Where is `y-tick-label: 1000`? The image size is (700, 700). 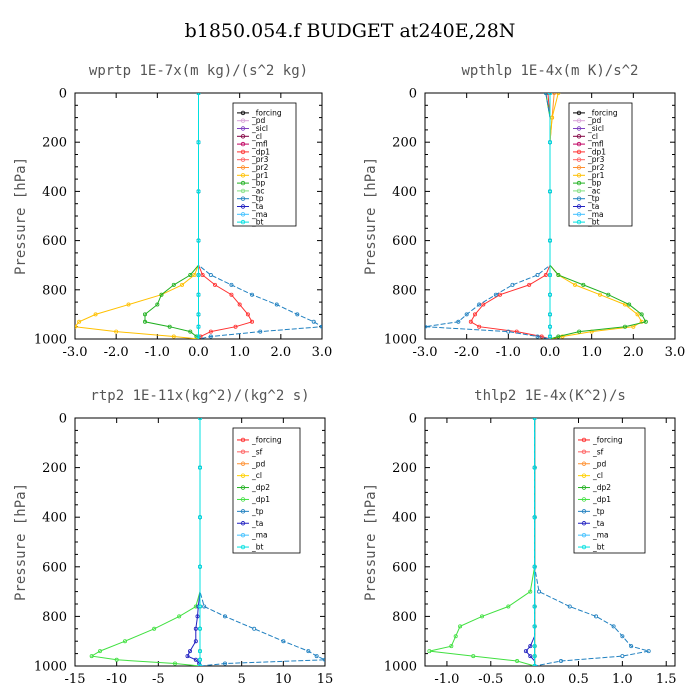 y-tick-label: 1000 is located at coordinates (50, 340).